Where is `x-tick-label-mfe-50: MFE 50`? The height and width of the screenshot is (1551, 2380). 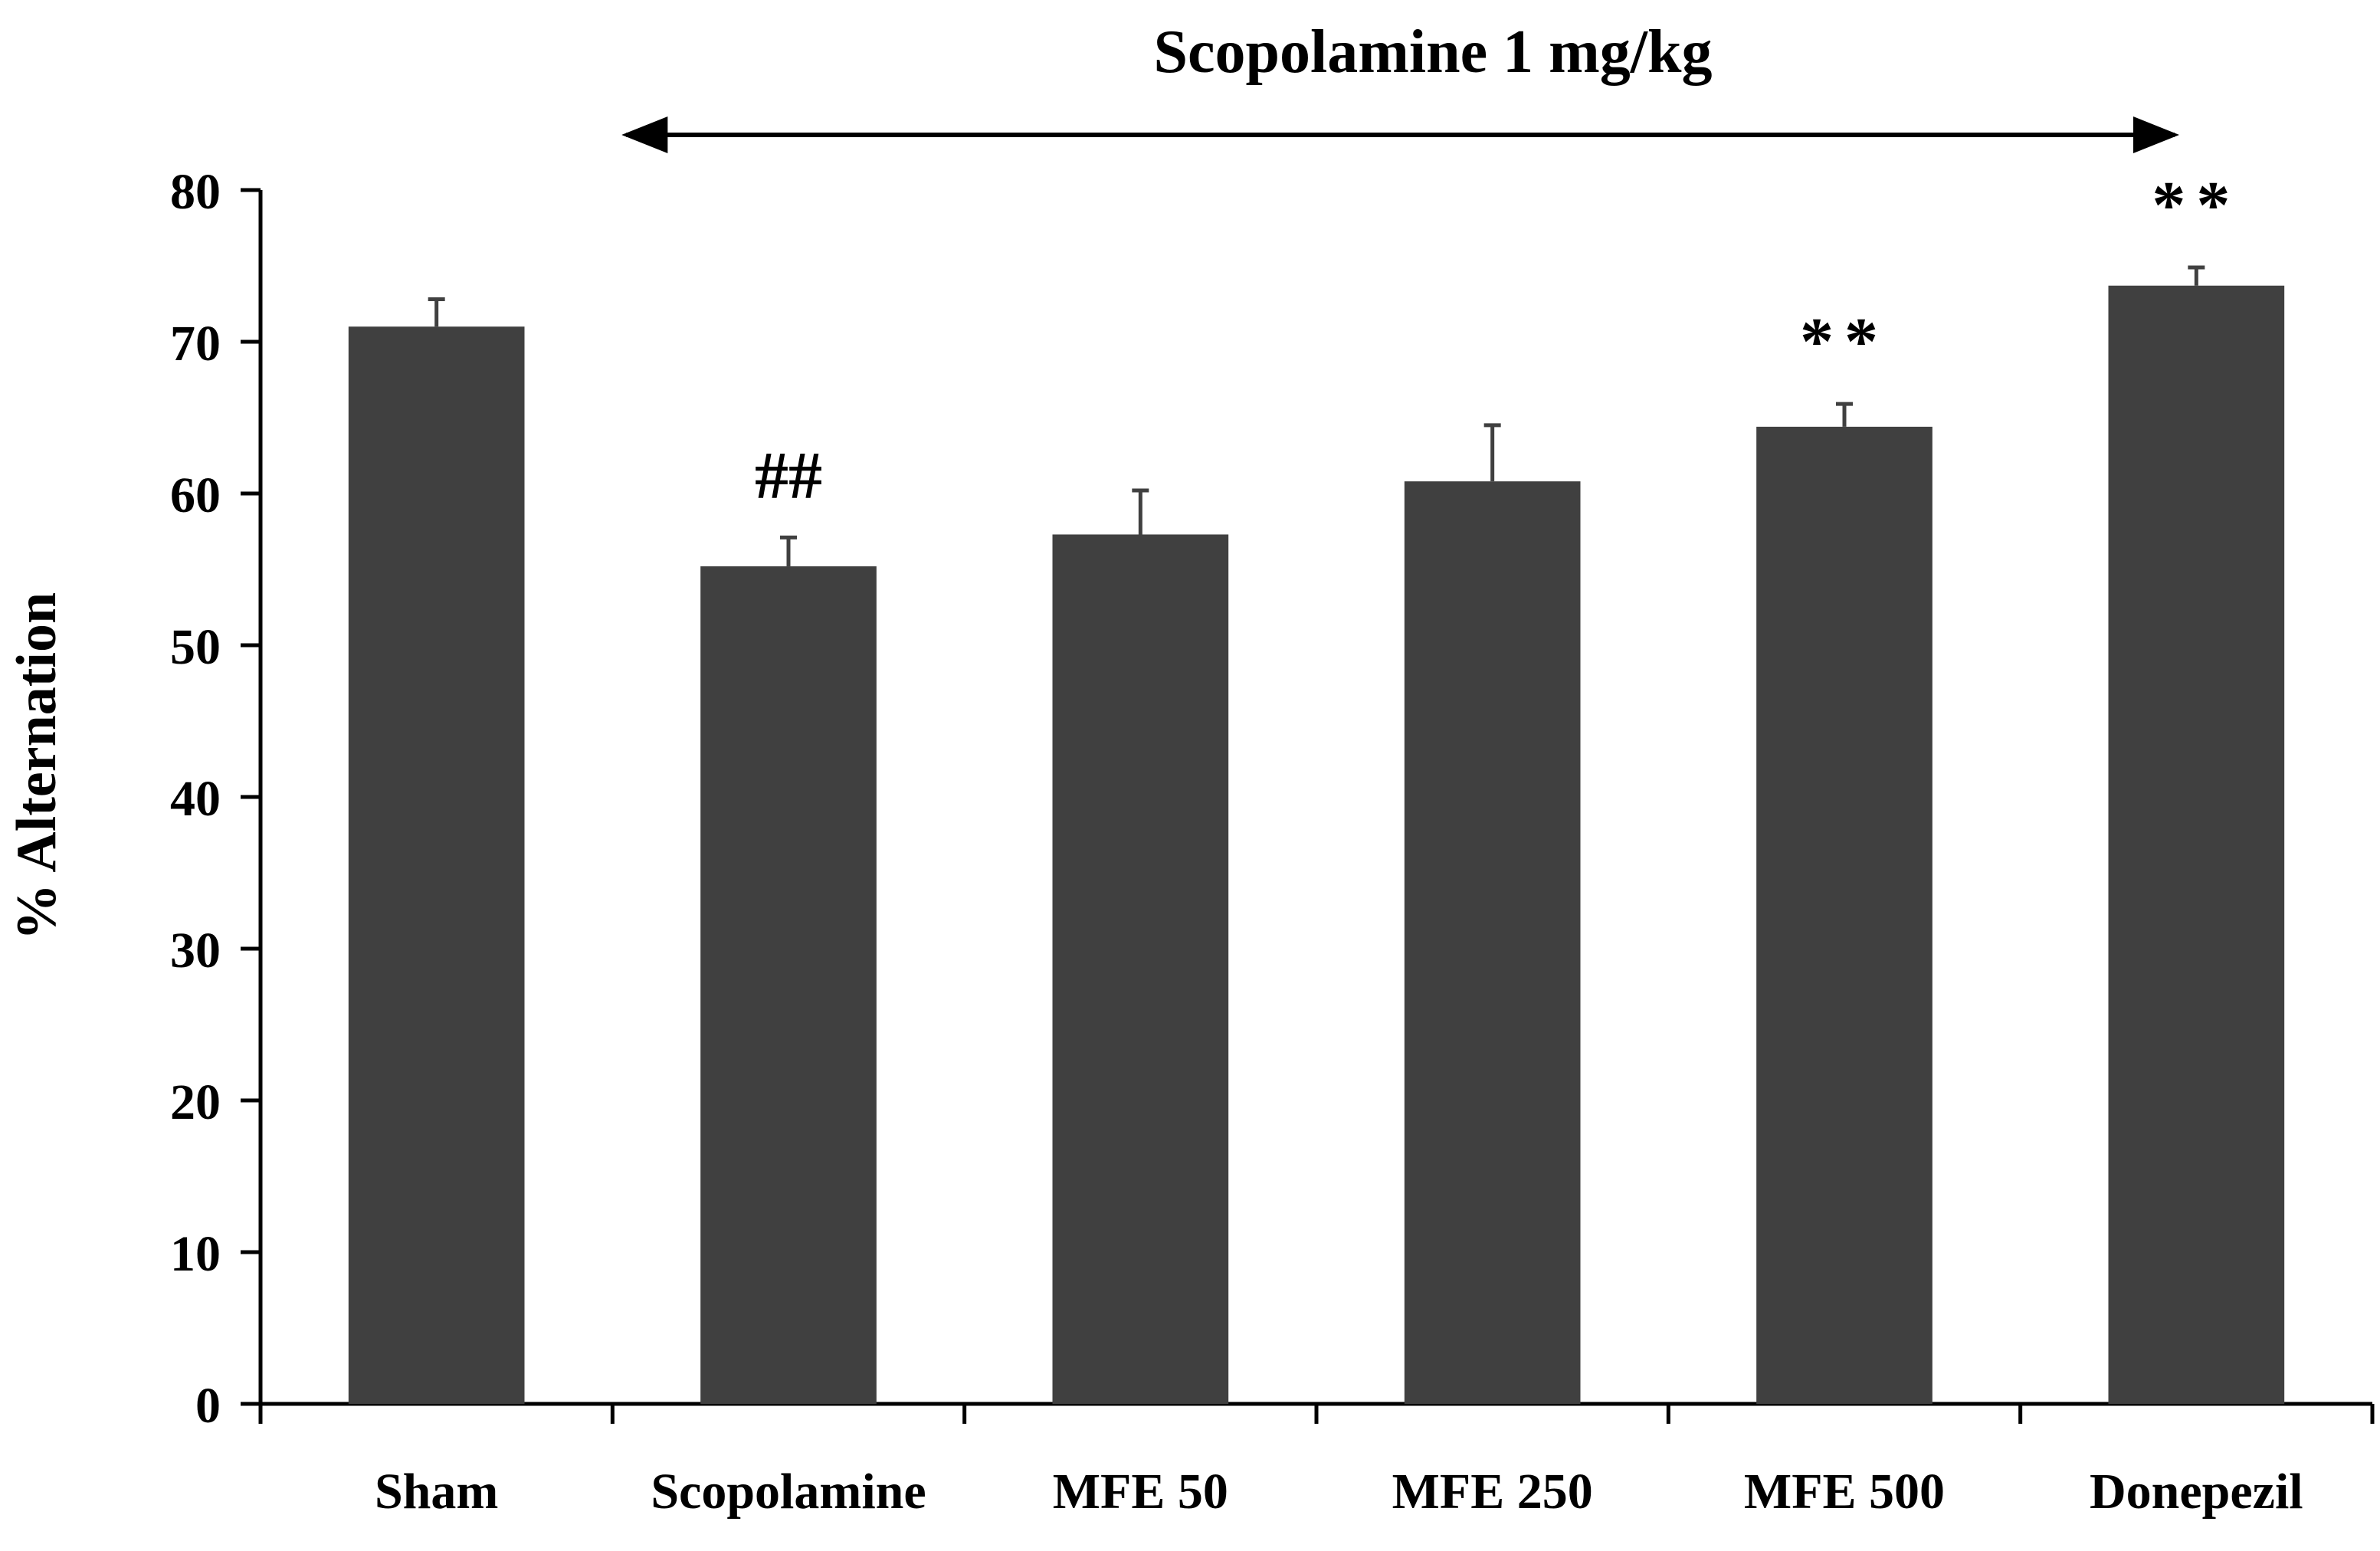 x-tick-label-mfe-50: MFE 50 is located at coordinates (1140, 1492).